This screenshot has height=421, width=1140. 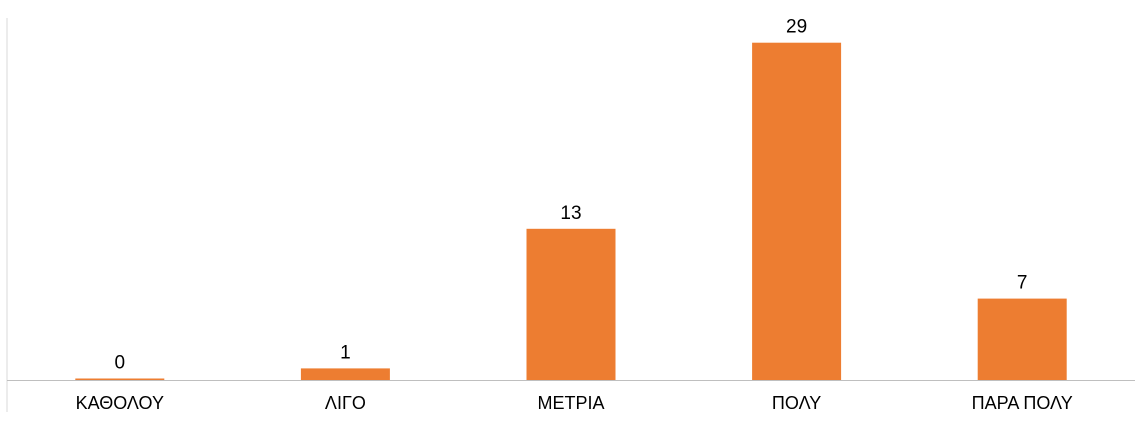 What do you see at coordinates (796, 27) in the screenshot?
I see `data-label-3: 29` at bounding box center [796, 27].